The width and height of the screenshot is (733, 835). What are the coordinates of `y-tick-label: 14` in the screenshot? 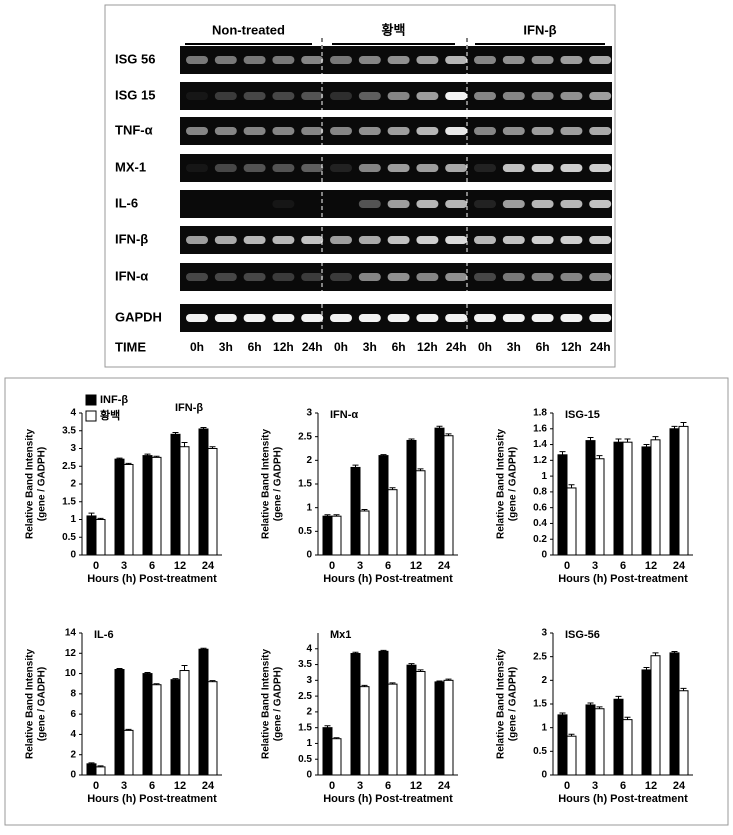 It's located at (71, 633).